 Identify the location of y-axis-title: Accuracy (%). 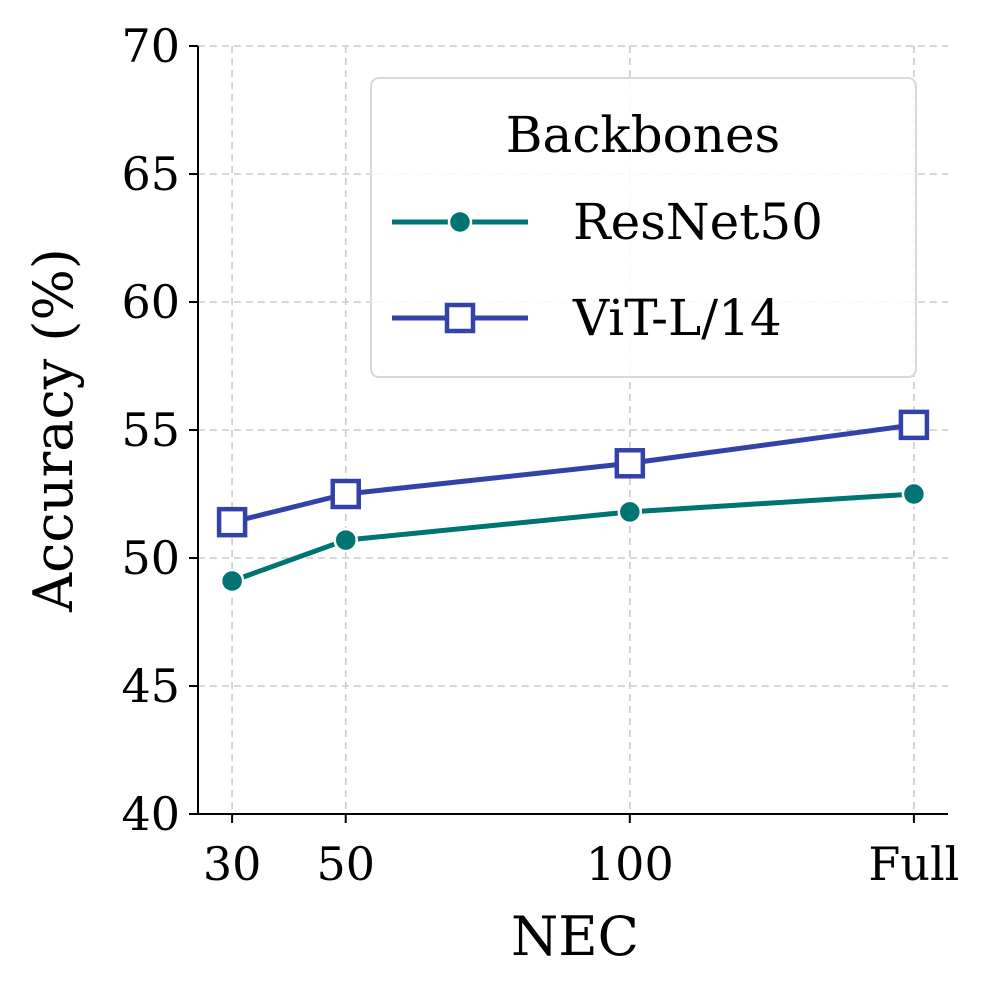
(53, 430).